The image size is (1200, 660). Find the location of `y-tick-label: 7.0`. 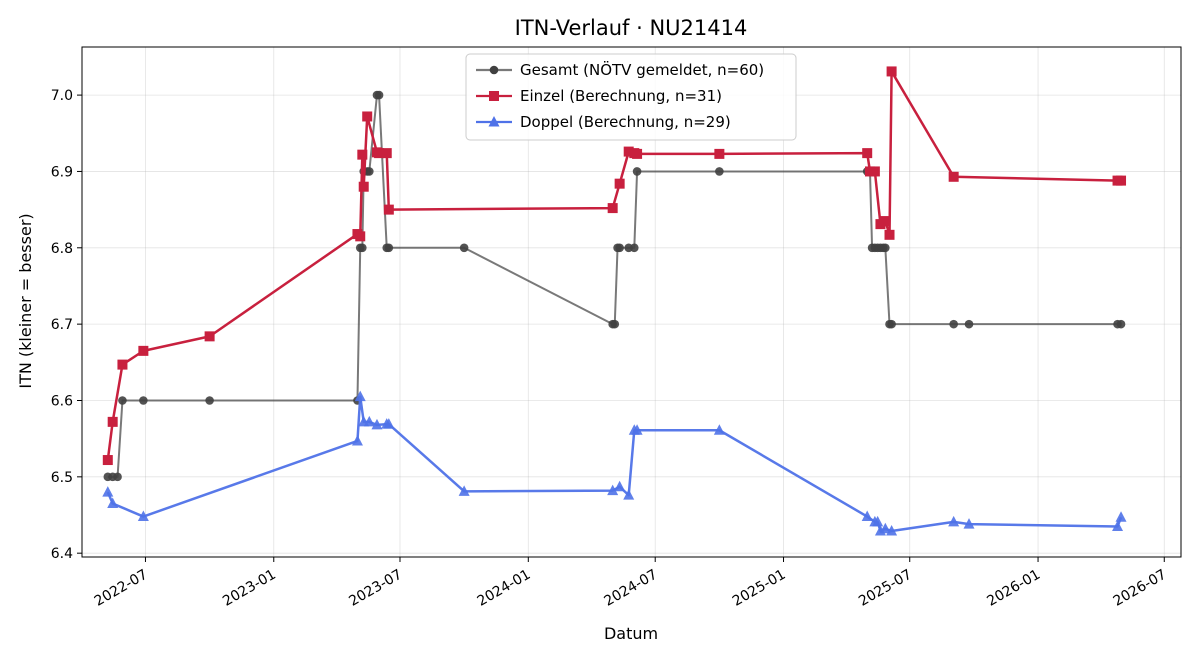

y-tick-label: 7.0 is located at coordinates (62, 96).